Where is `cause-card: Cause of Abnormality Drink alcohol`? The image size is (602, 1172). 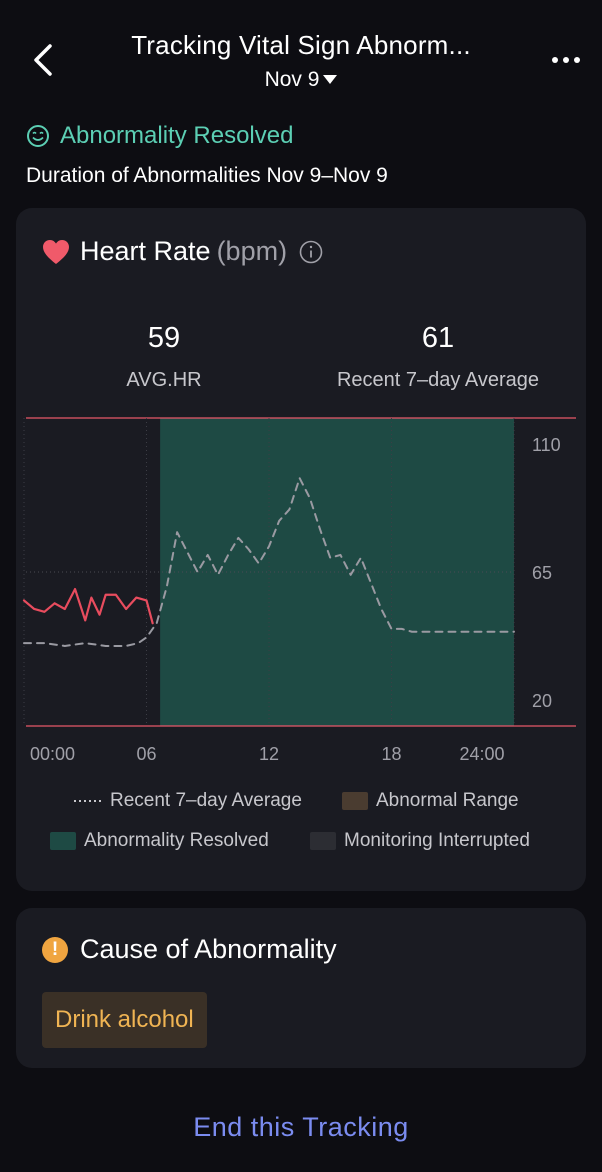 cause-card: Cause of Abnormality Drink alcohol is located at coordinates (301, 988).